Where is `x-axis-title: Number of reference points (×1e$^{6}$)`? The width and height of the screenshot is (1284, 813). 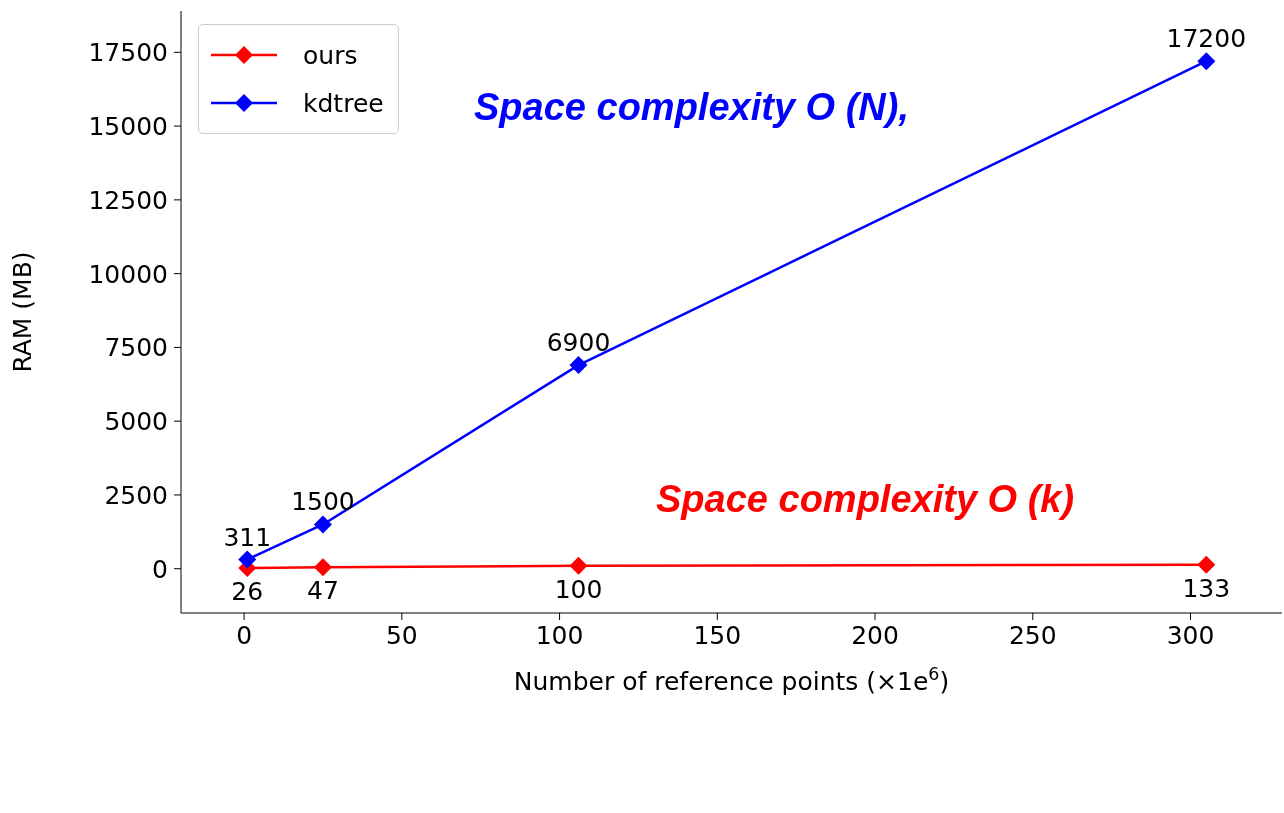
x-axis-title: Number of reference points (×1e$^{6}$) is located at coordinates (731, 680).